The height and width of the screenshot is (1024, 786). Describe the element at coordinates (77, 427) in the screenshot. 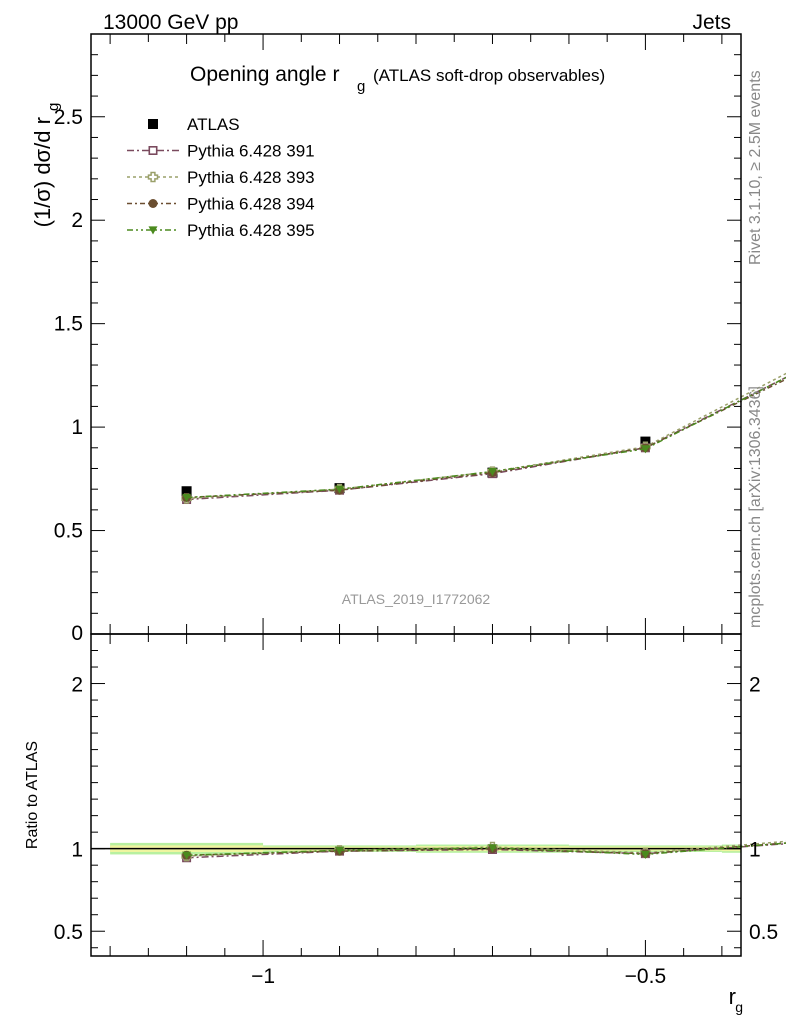

I see `y-tick-label: 1` at that location.